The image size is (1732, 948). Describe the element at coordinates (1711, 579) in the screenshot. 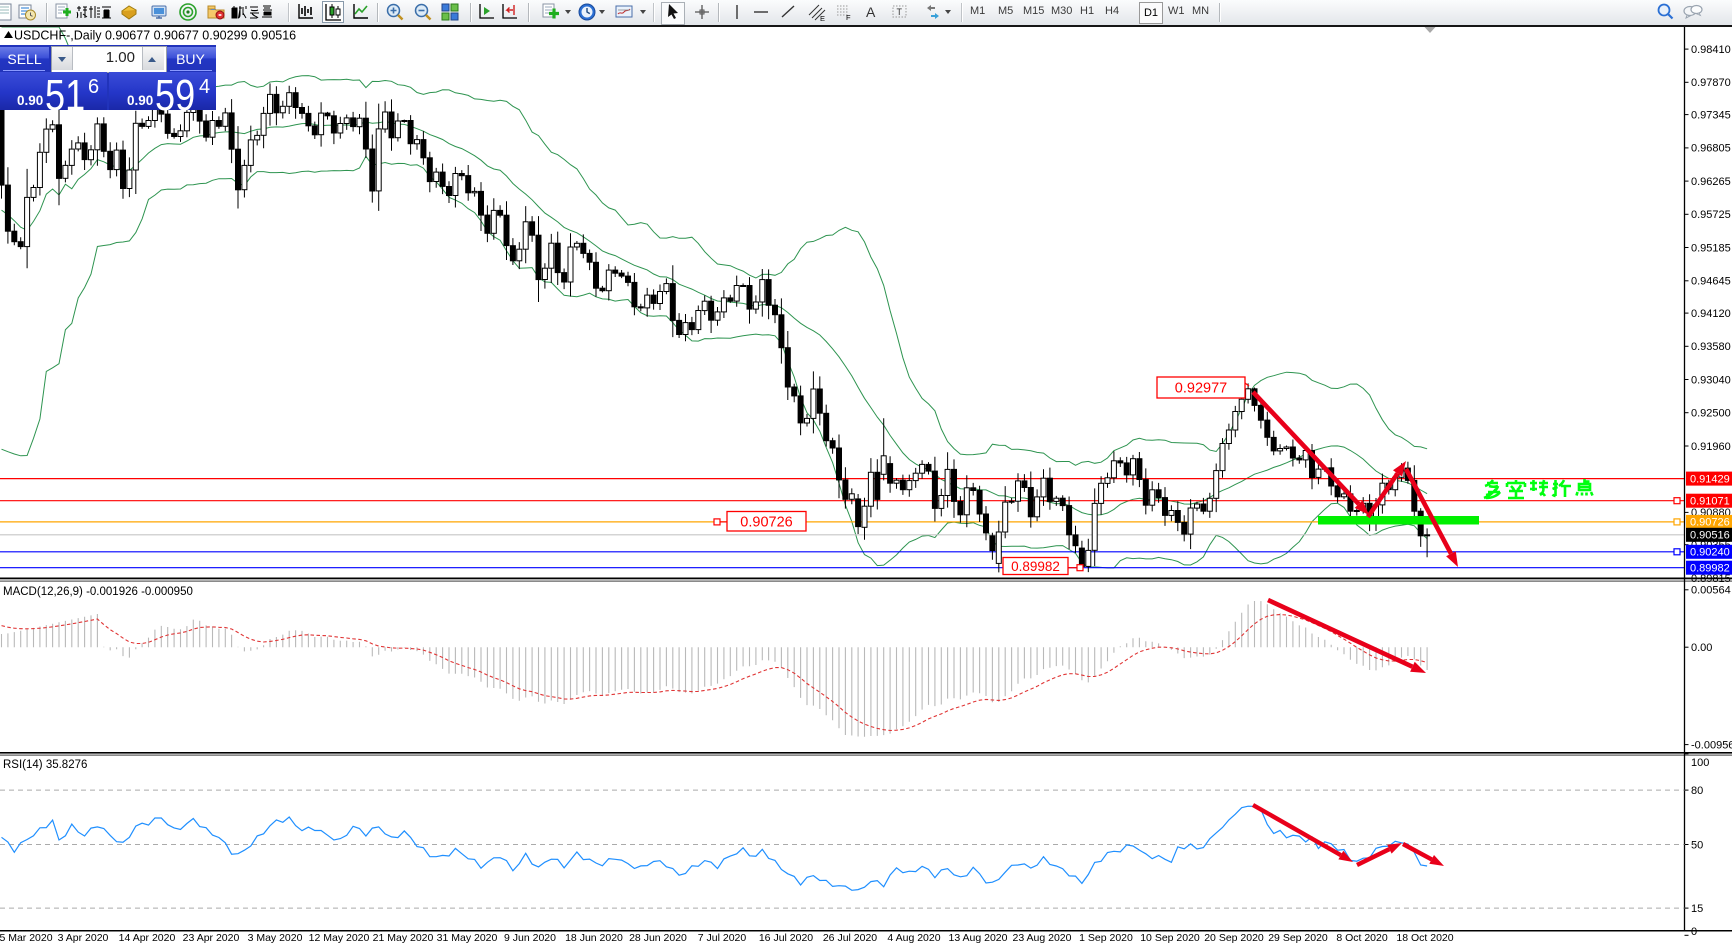

I see `svg-text: 0.89815` at that location.